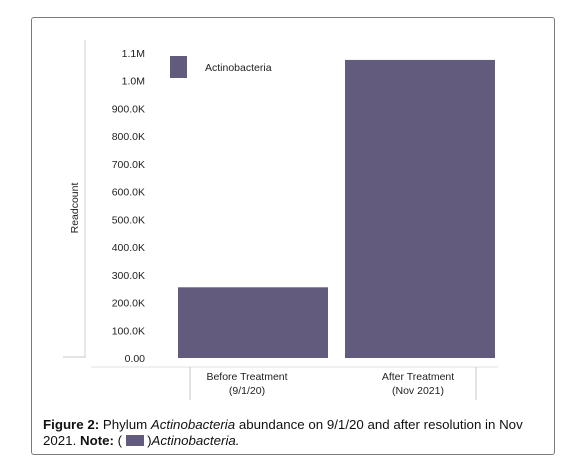 This screenshot has height=470, width=588. What do you see at coordinates (135, 440) in the screenshot?
I see `caption-swatch` at bounding box center [135, 440].